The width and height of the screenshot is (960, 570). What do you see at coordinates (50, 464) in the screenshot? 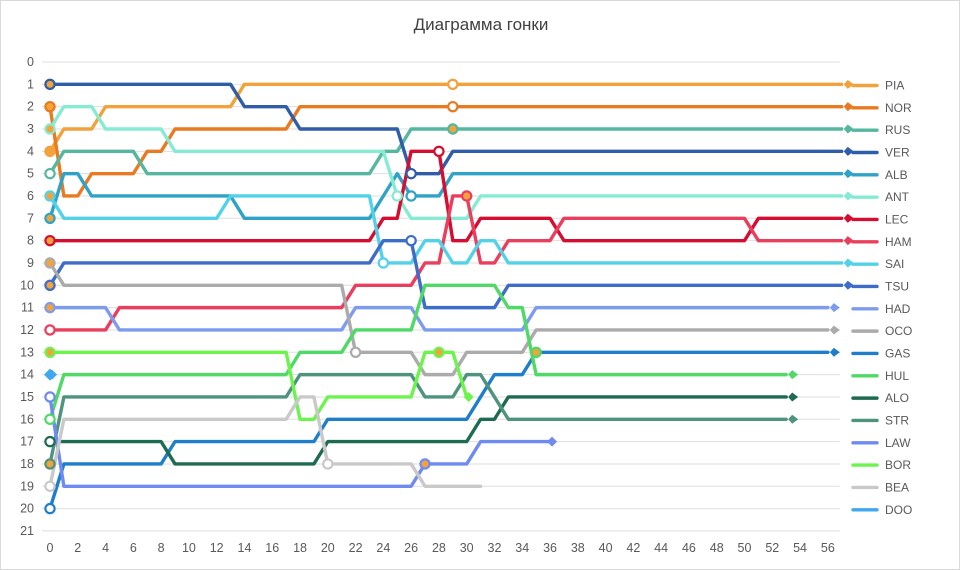
I see `start-marker-STR` at bounding box center [50, 464].